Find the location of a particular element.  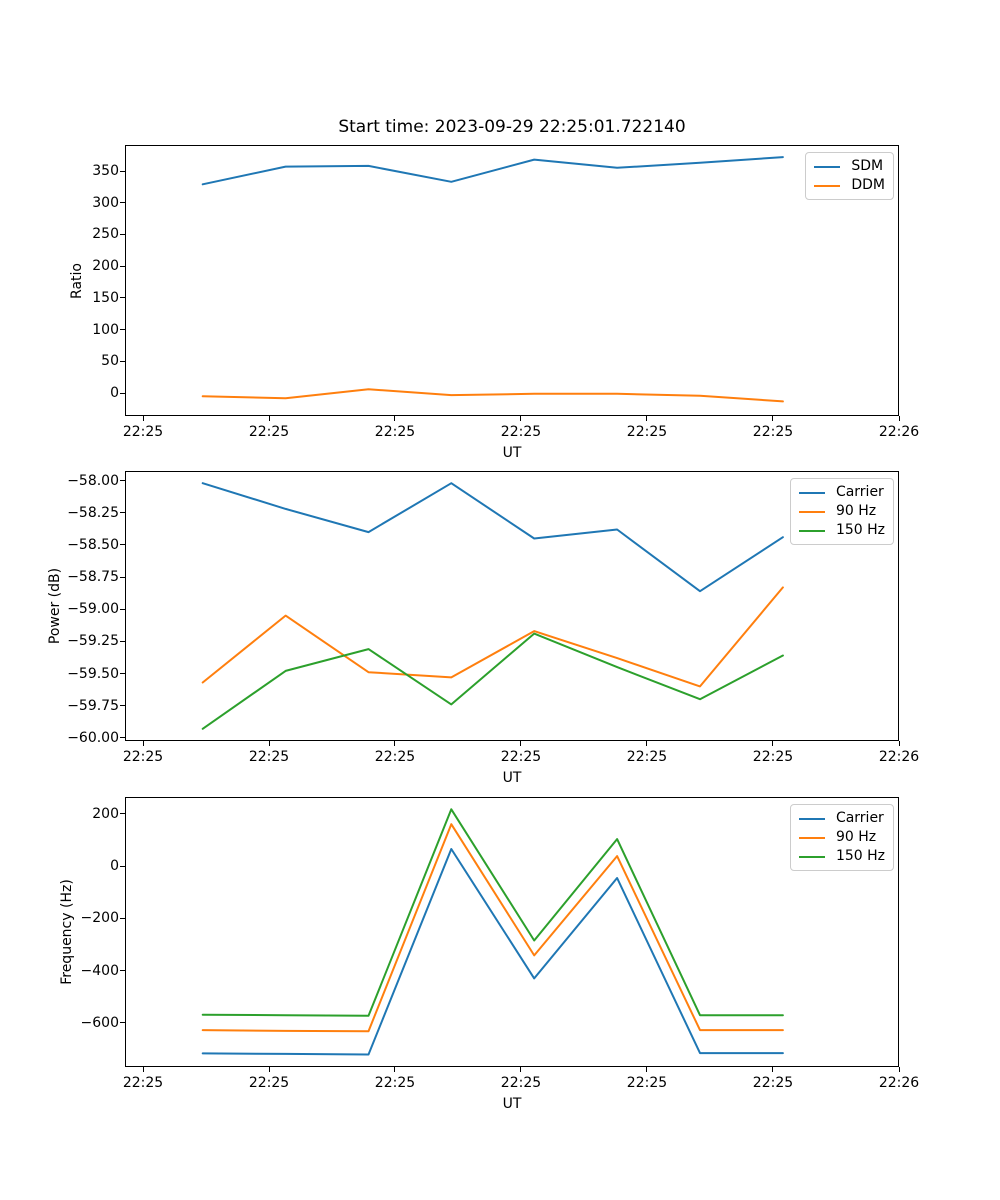

legend-item: 150 Hz is located at coordinates (841, 530).